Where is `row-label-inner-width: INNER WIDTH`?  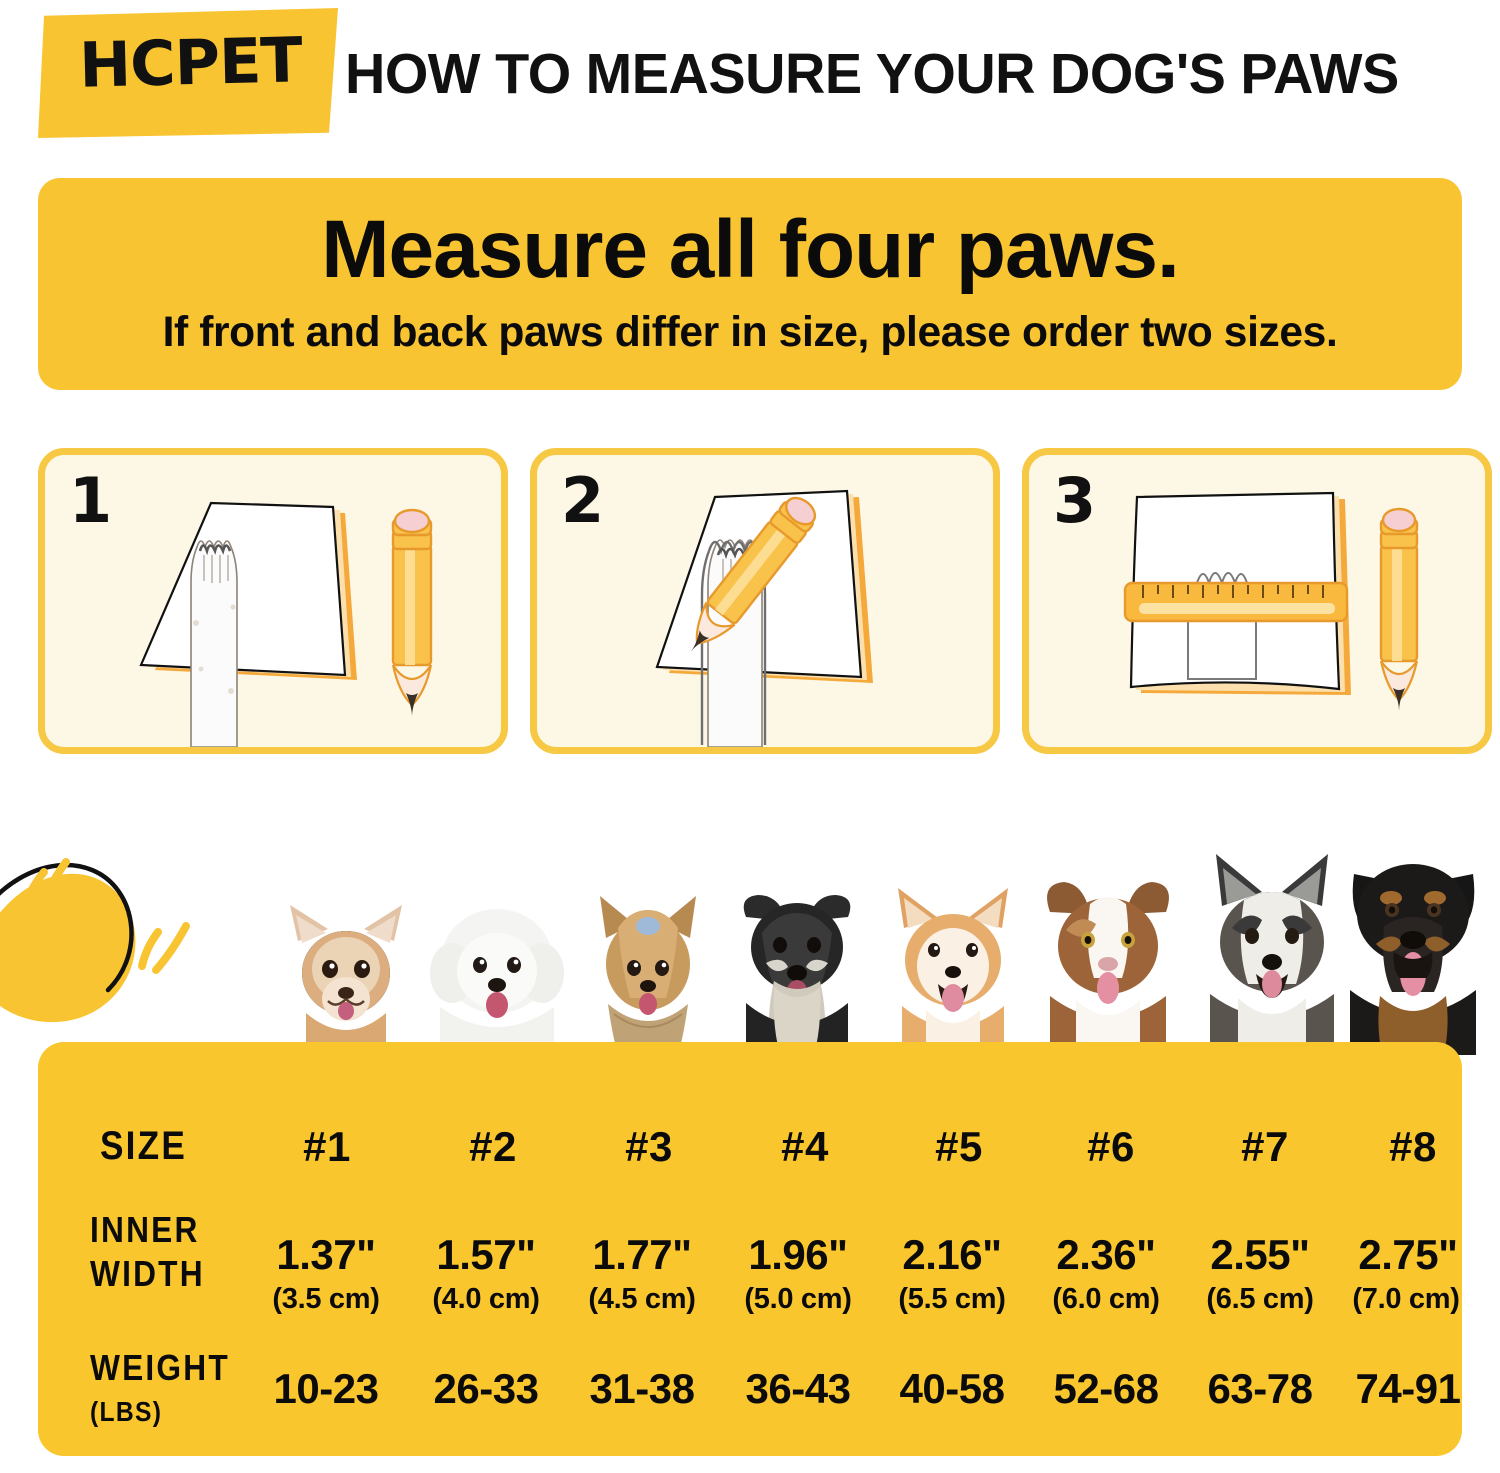
row-label-inner-width: INNER WIDTH is located at coordinates (147, 1252).